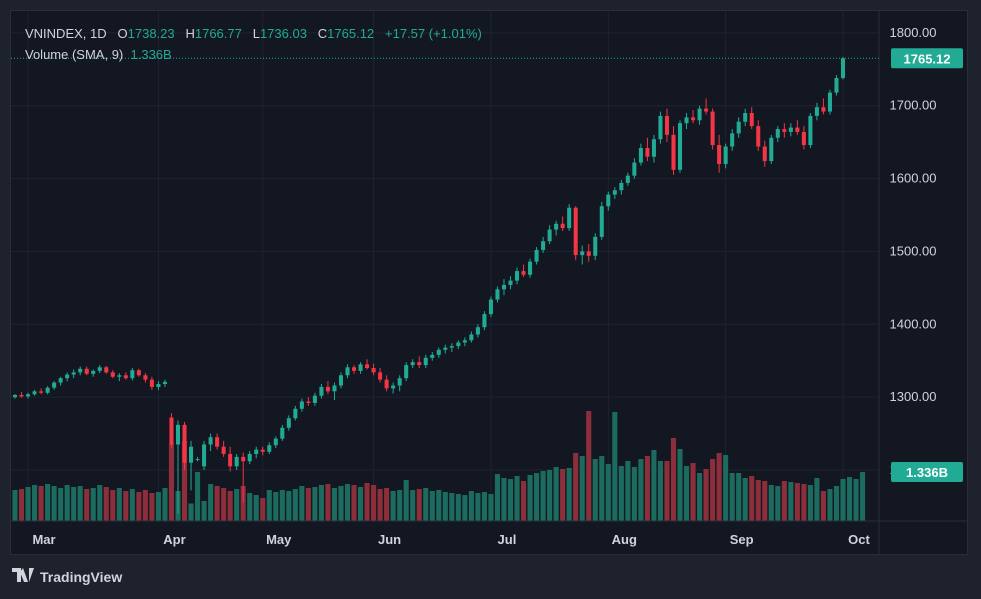  Describe the element at coordinates (174, 539) in the screenshot. I see `x-tick-label: Apr` at that location.